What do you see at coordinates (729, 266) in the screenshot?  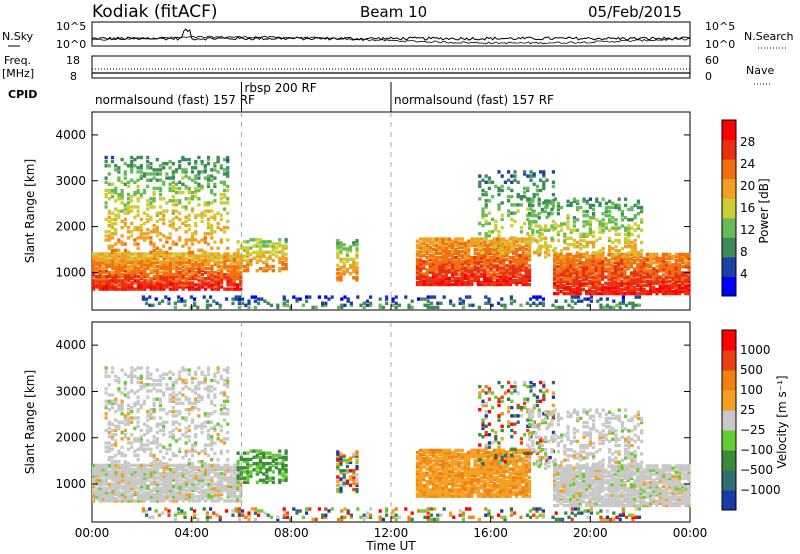 I see `colorbar-swatch` at bounding box center [729, 266].